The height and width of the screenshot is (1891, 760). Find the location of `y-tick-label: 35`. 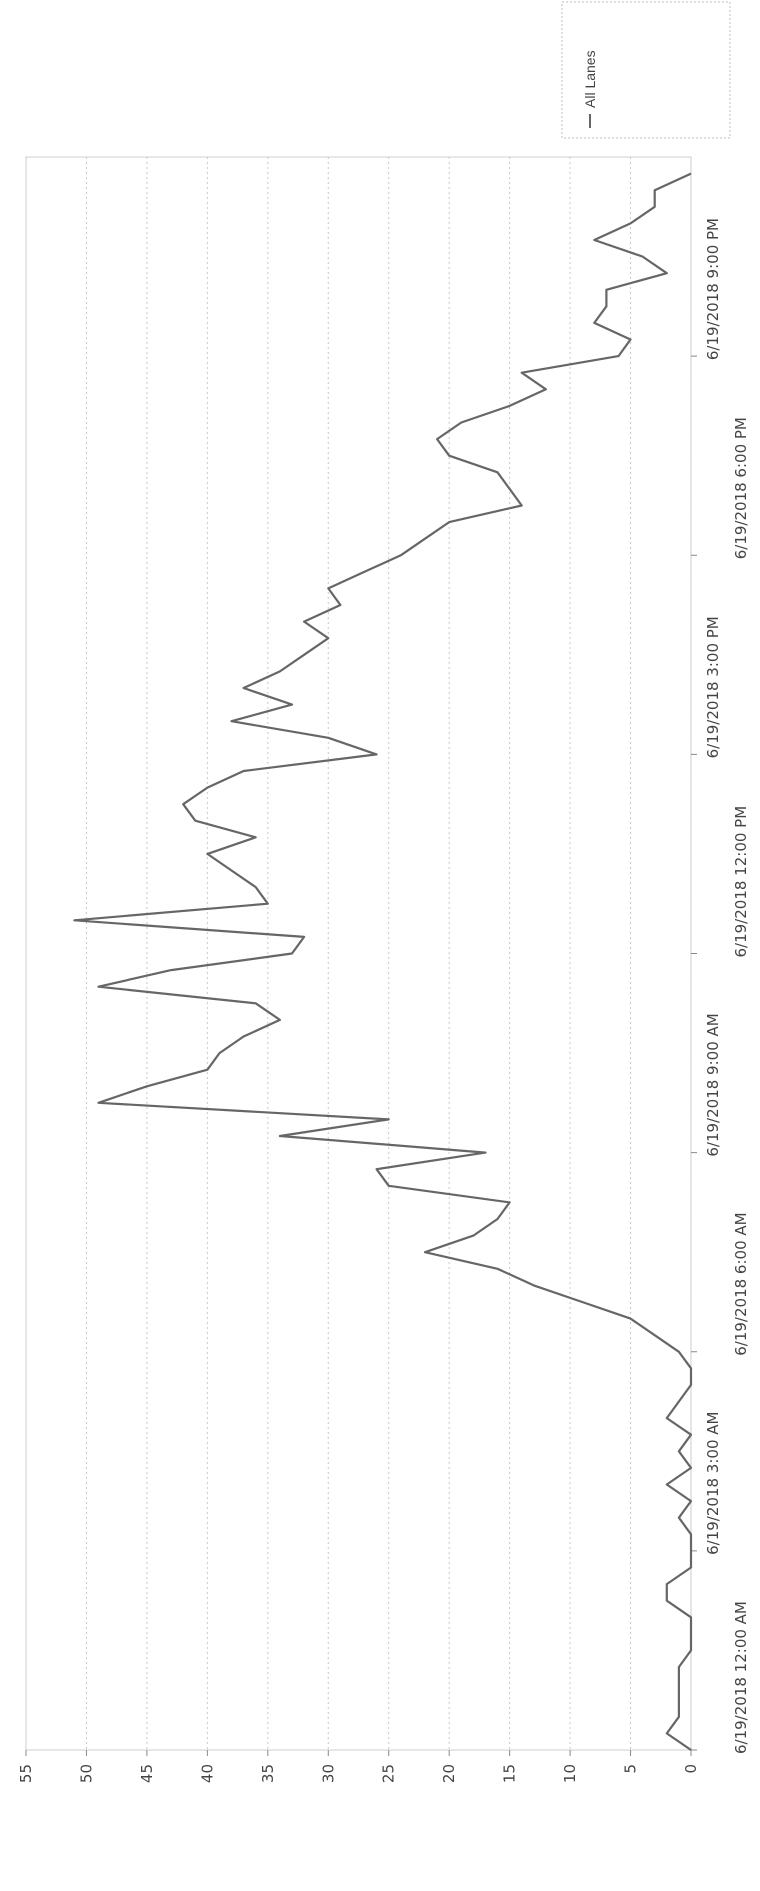

y-tick-label: 35 is located at coordinates (268, 1773).